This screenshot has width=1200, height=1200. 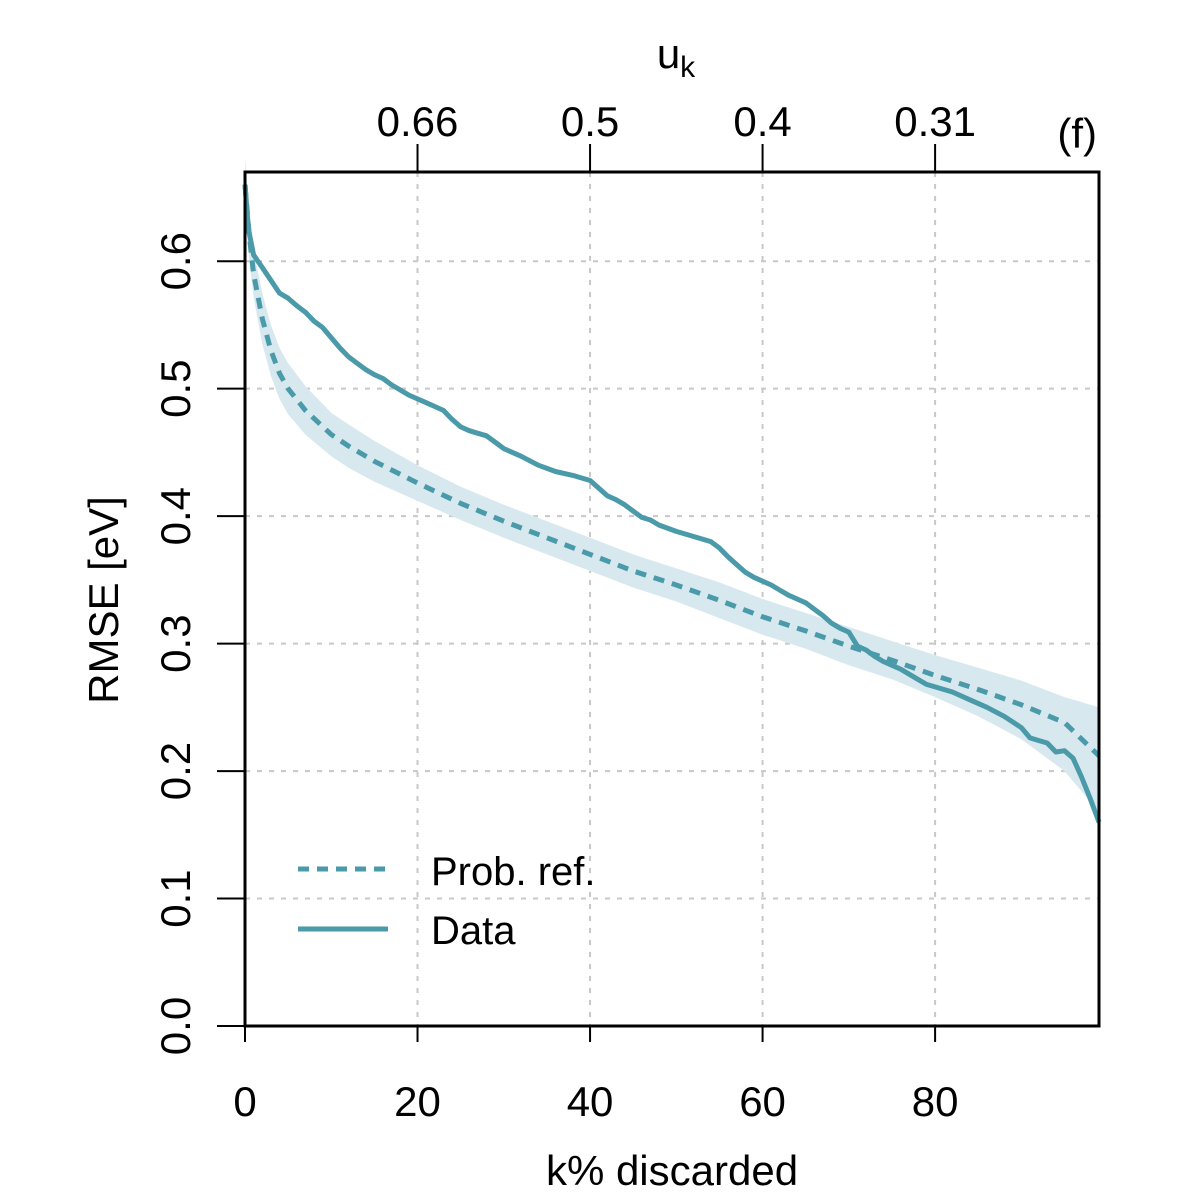 What do you see at coordinates (935, 1101) in the screenshot?
I see `x-tick-label: 80` at bounding box center [935, 1101].